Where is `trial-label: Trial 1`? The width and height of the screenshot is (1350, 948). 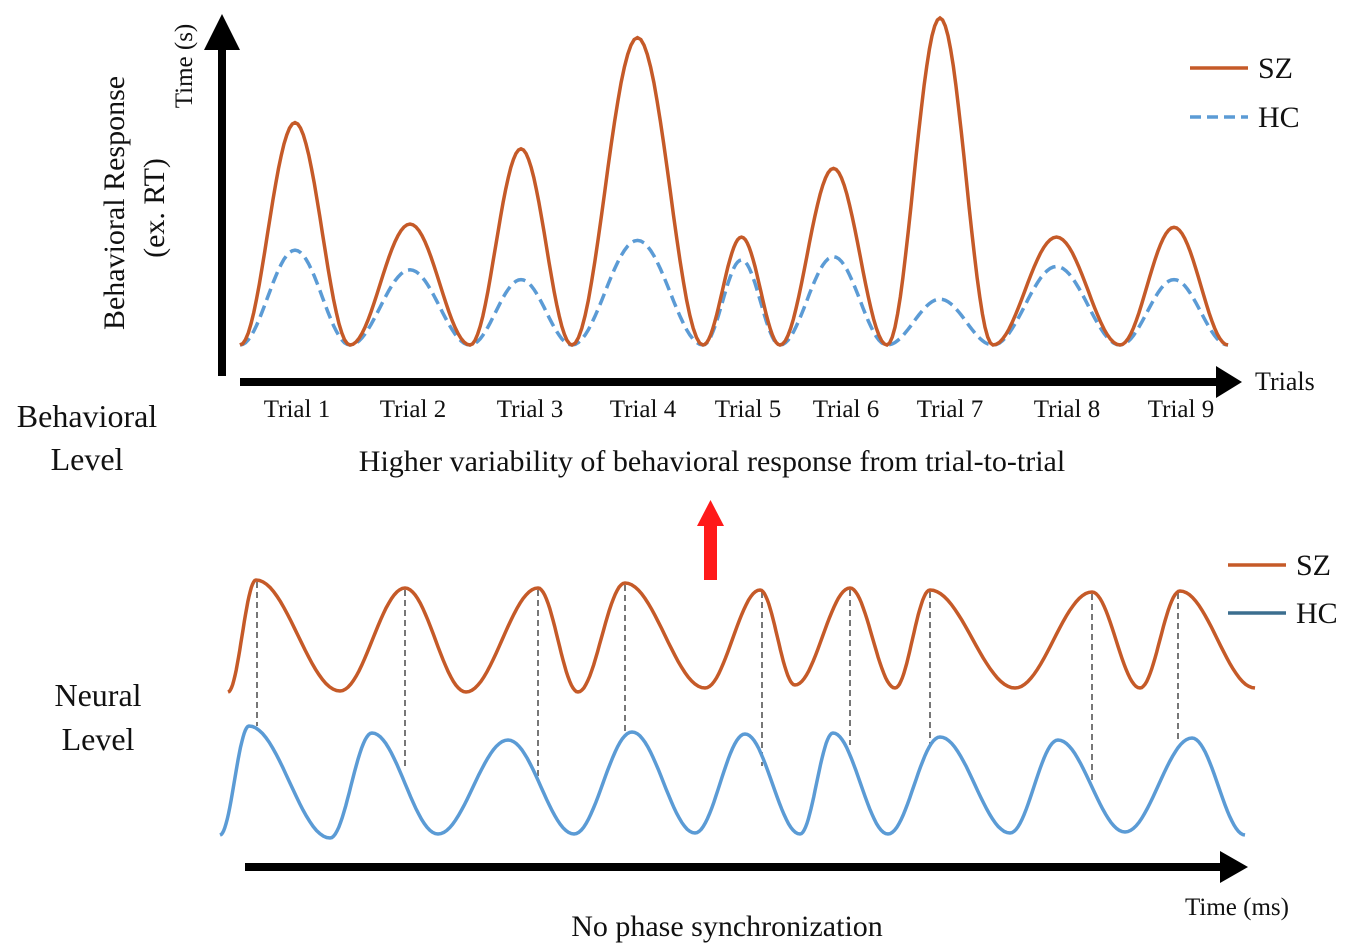 trial-label: Trial 1 is located at coordinates (297, 409).